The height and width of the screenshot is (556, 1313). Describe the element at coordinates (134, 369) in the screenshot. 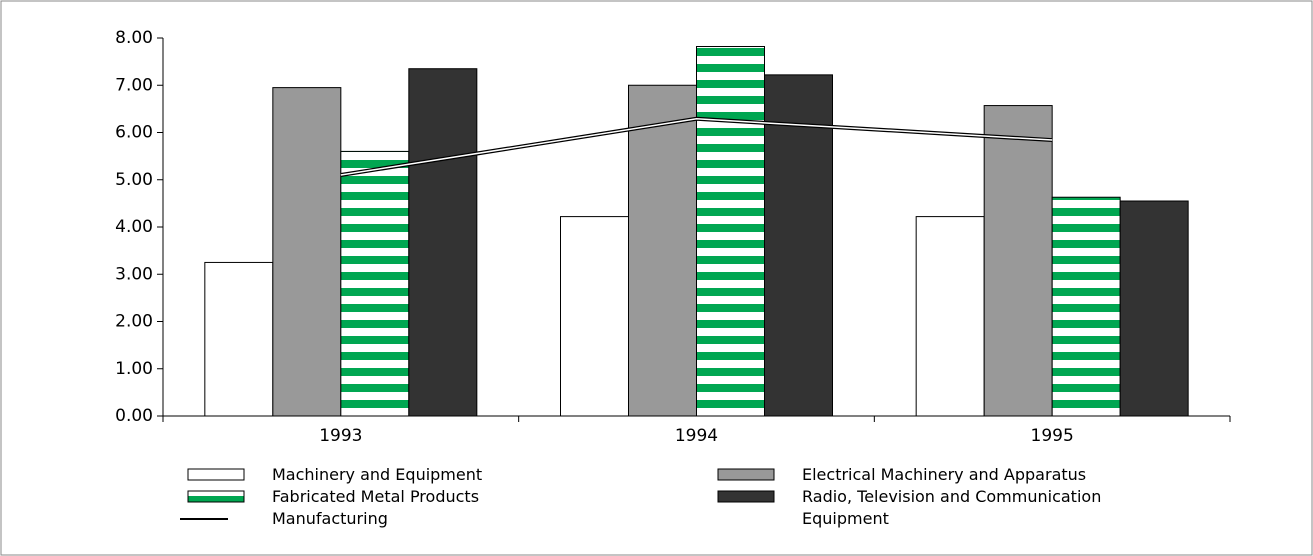

I see `y-tick-label: 1.00` at that location.